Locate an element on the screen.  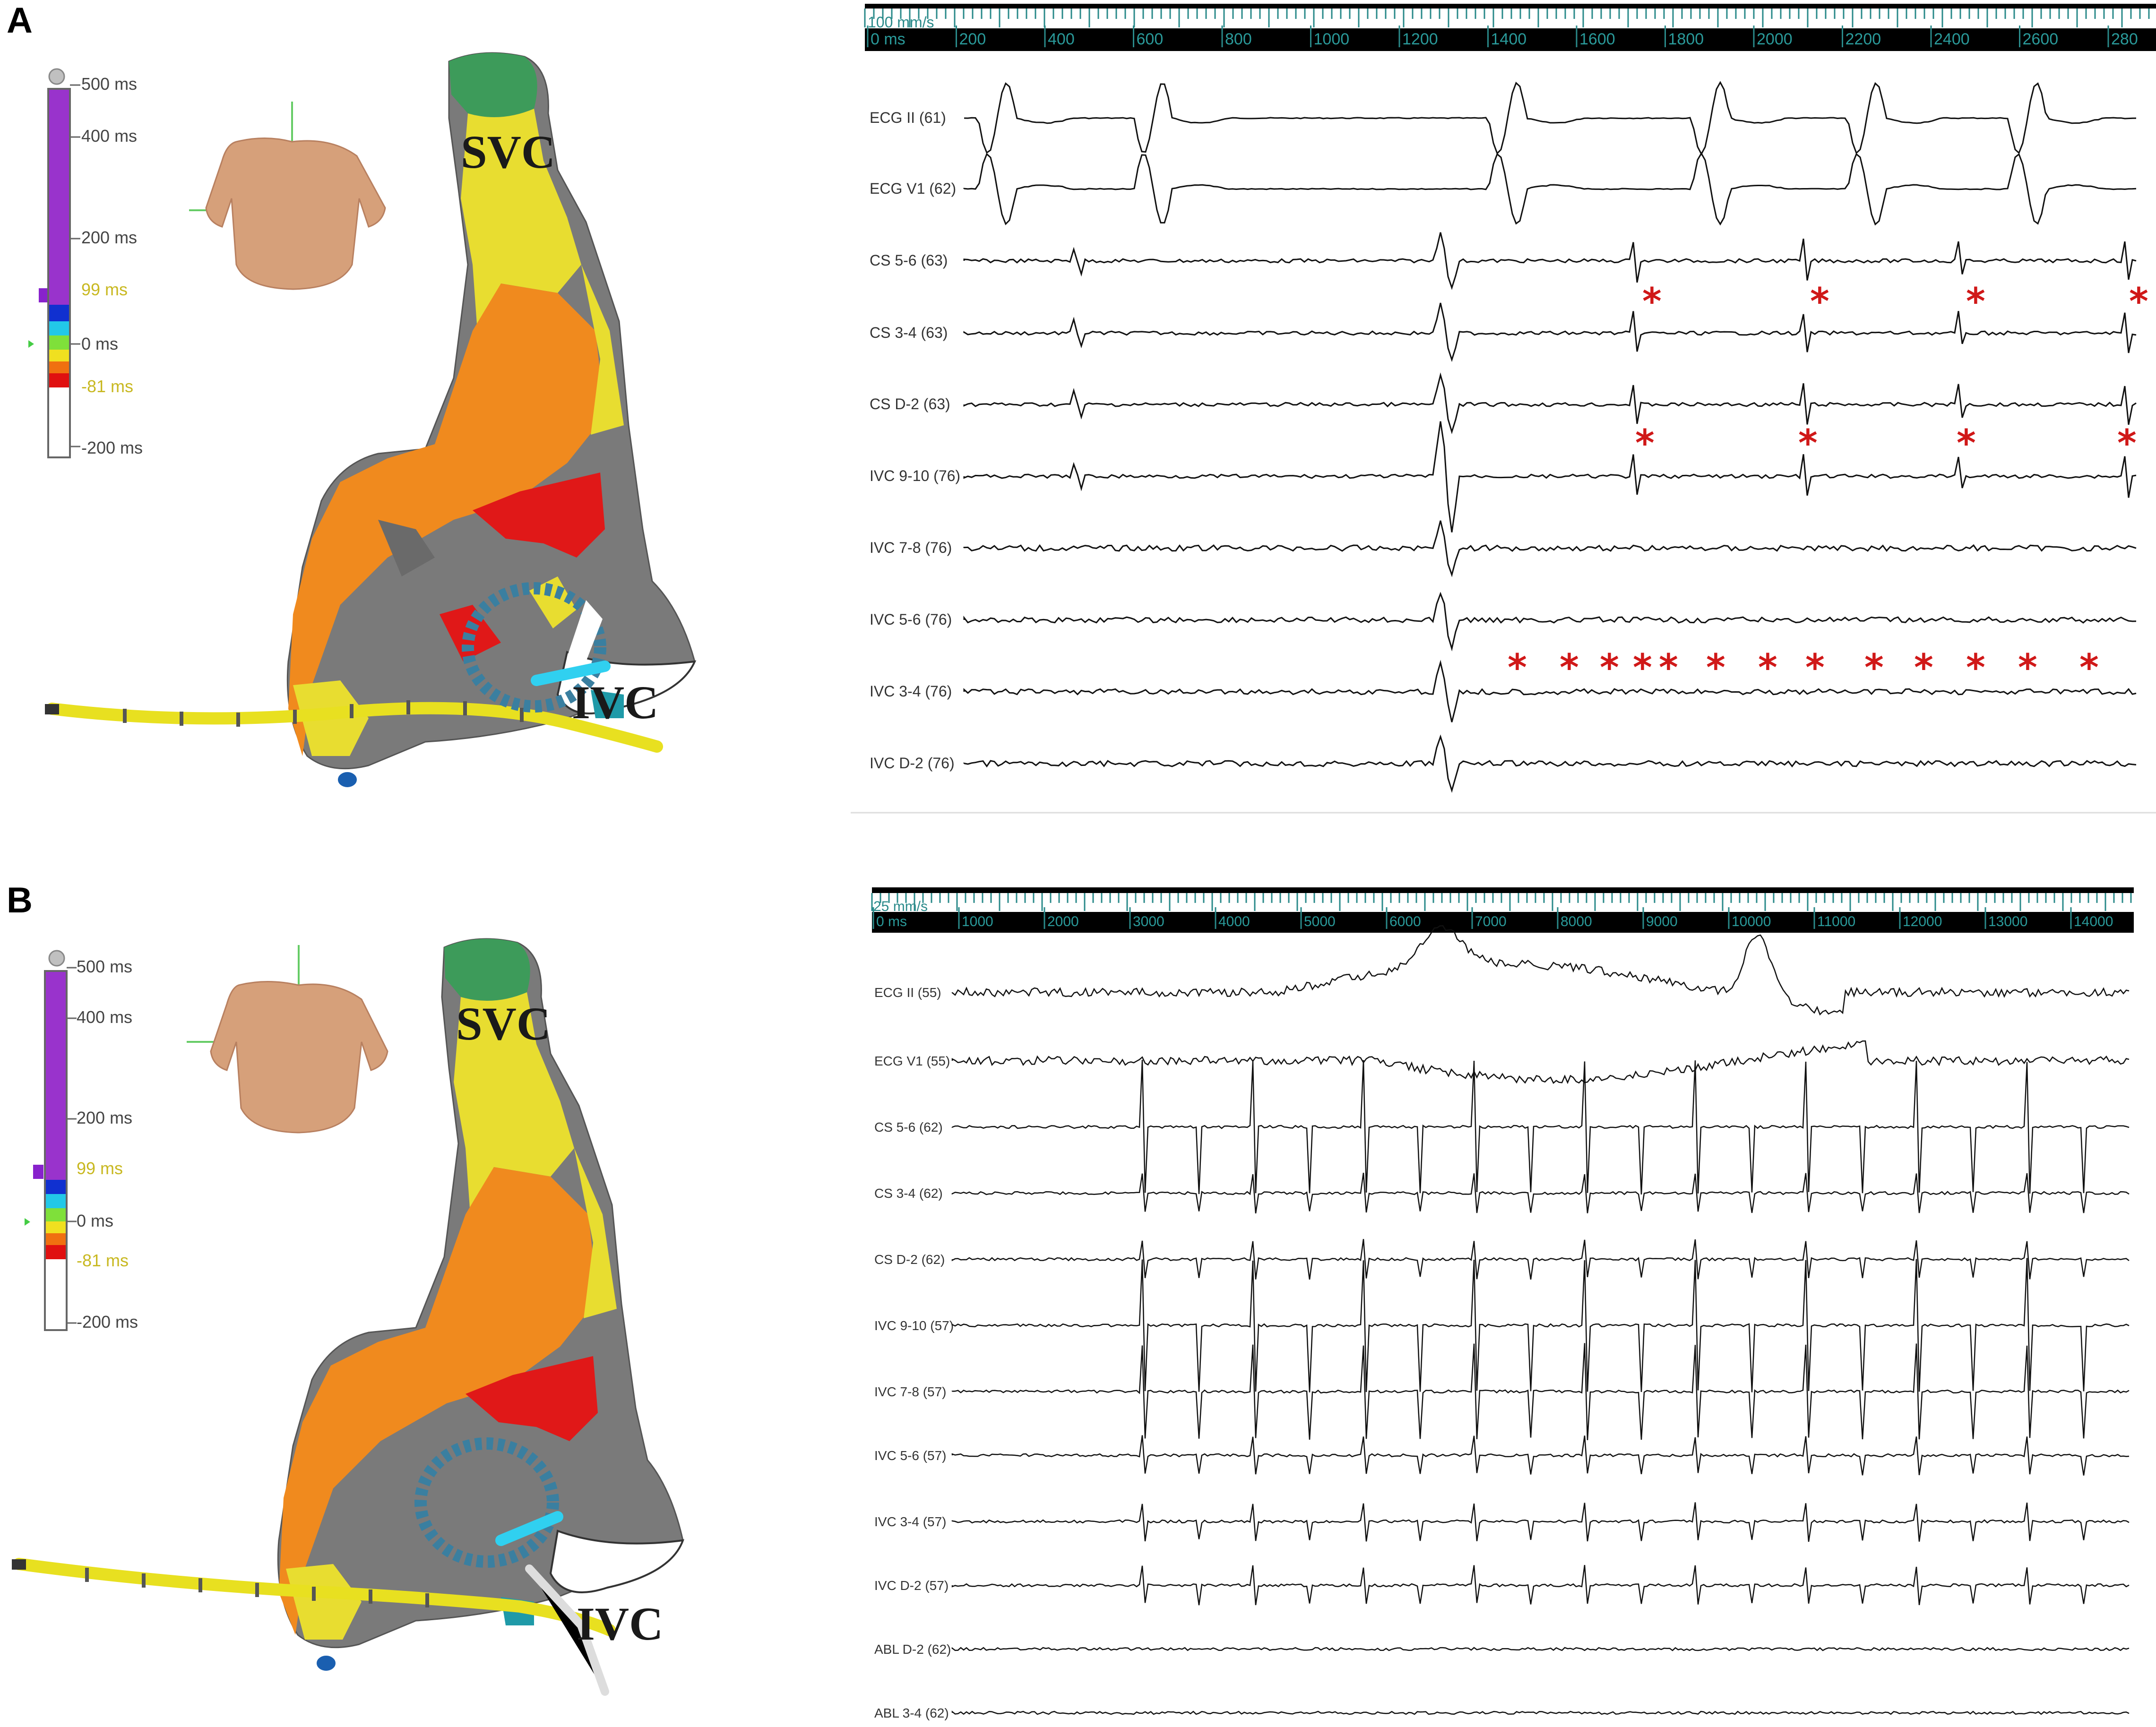
time-tick-label: 14000 is located at coordinates (2094, 921).